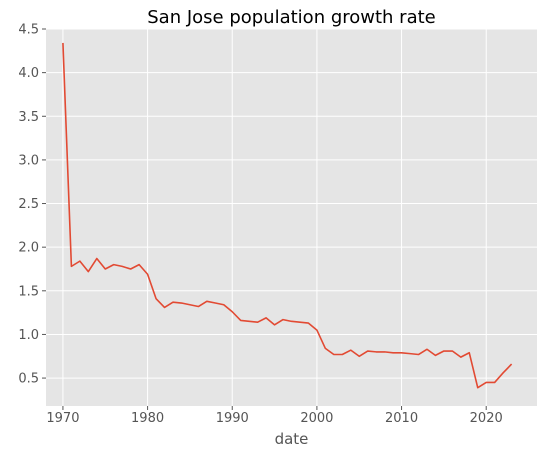  What do you see at coordinates (62, 418) in the screenshot?
I see `x-tick-label: 1970` at bounding box center [62, 418].